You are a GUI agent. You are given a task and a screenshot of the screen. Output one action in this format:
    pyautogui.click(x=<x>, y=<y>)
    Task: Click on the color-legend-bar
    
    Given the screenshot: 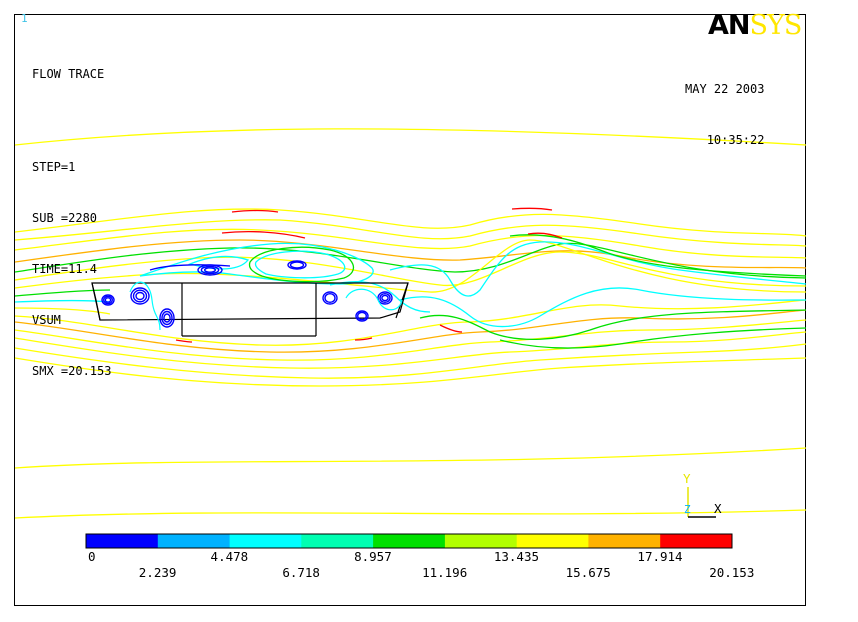 What is the action you would take?
    pyautogui.click(x=409, y=541)
    